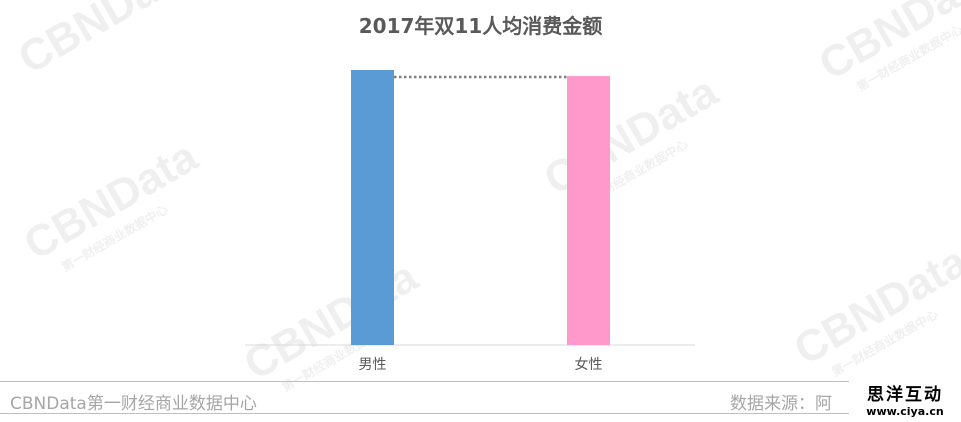 The height and width of the screenshot is (422, 961). Describe the element at coordinates (373, 365) in the screenshot. I see `x-tick-label: 男性` at that location.